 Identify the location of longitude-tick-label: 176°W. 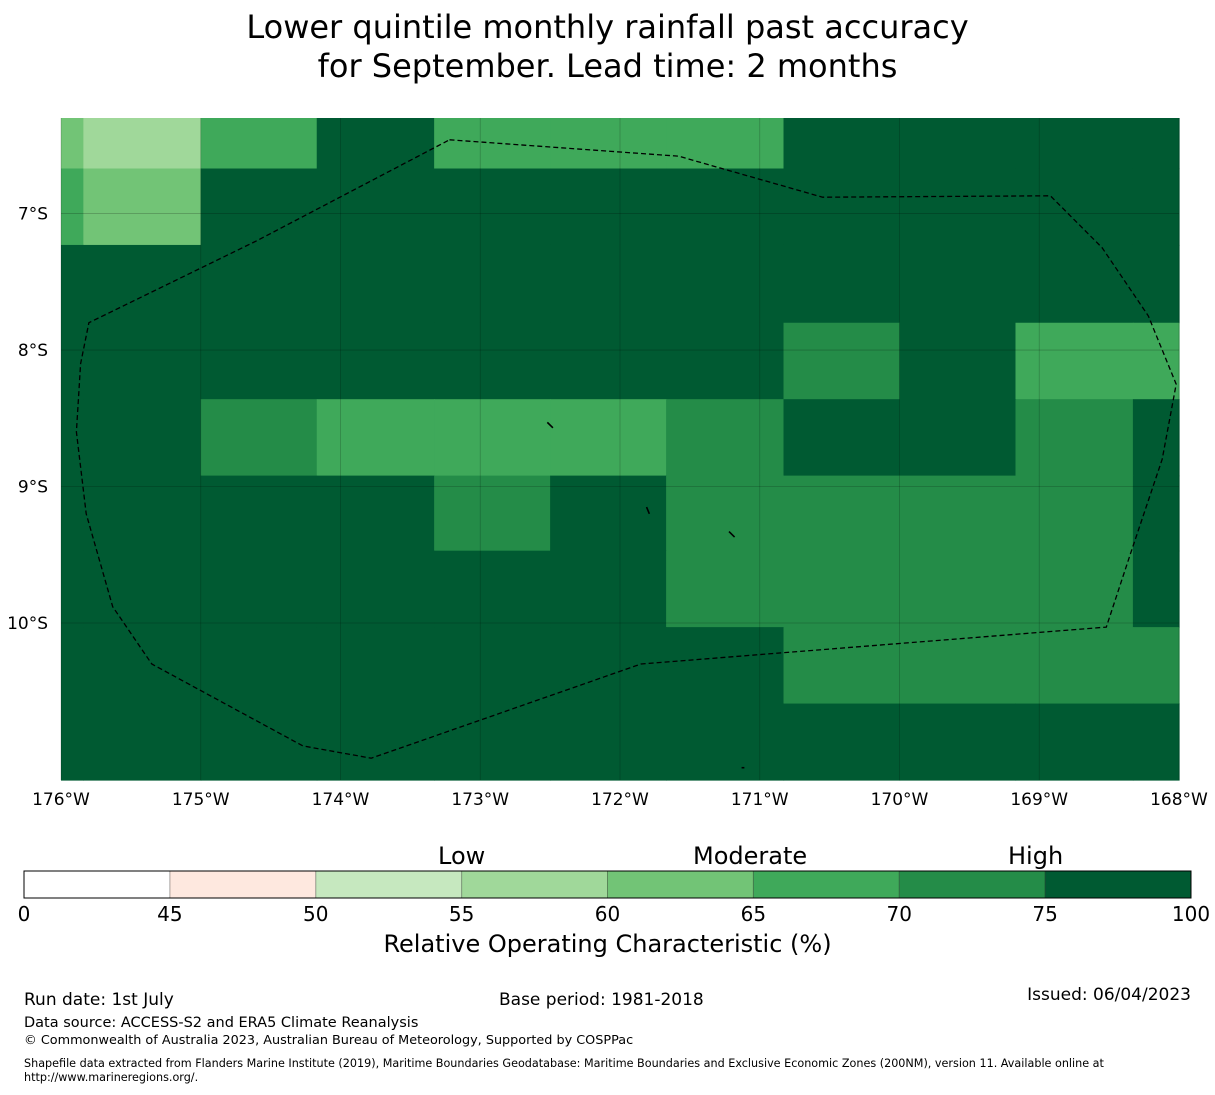
(61, 800).